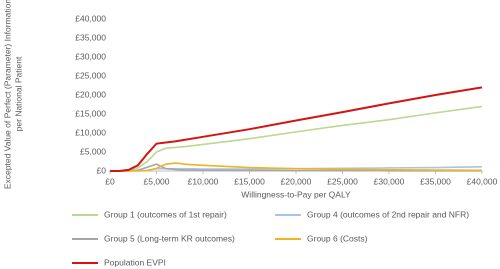  What do you see at coordinates (203, 181) in the screenshot?
I see `x-tick-label: £10,000` at bounding box center [203, 181].